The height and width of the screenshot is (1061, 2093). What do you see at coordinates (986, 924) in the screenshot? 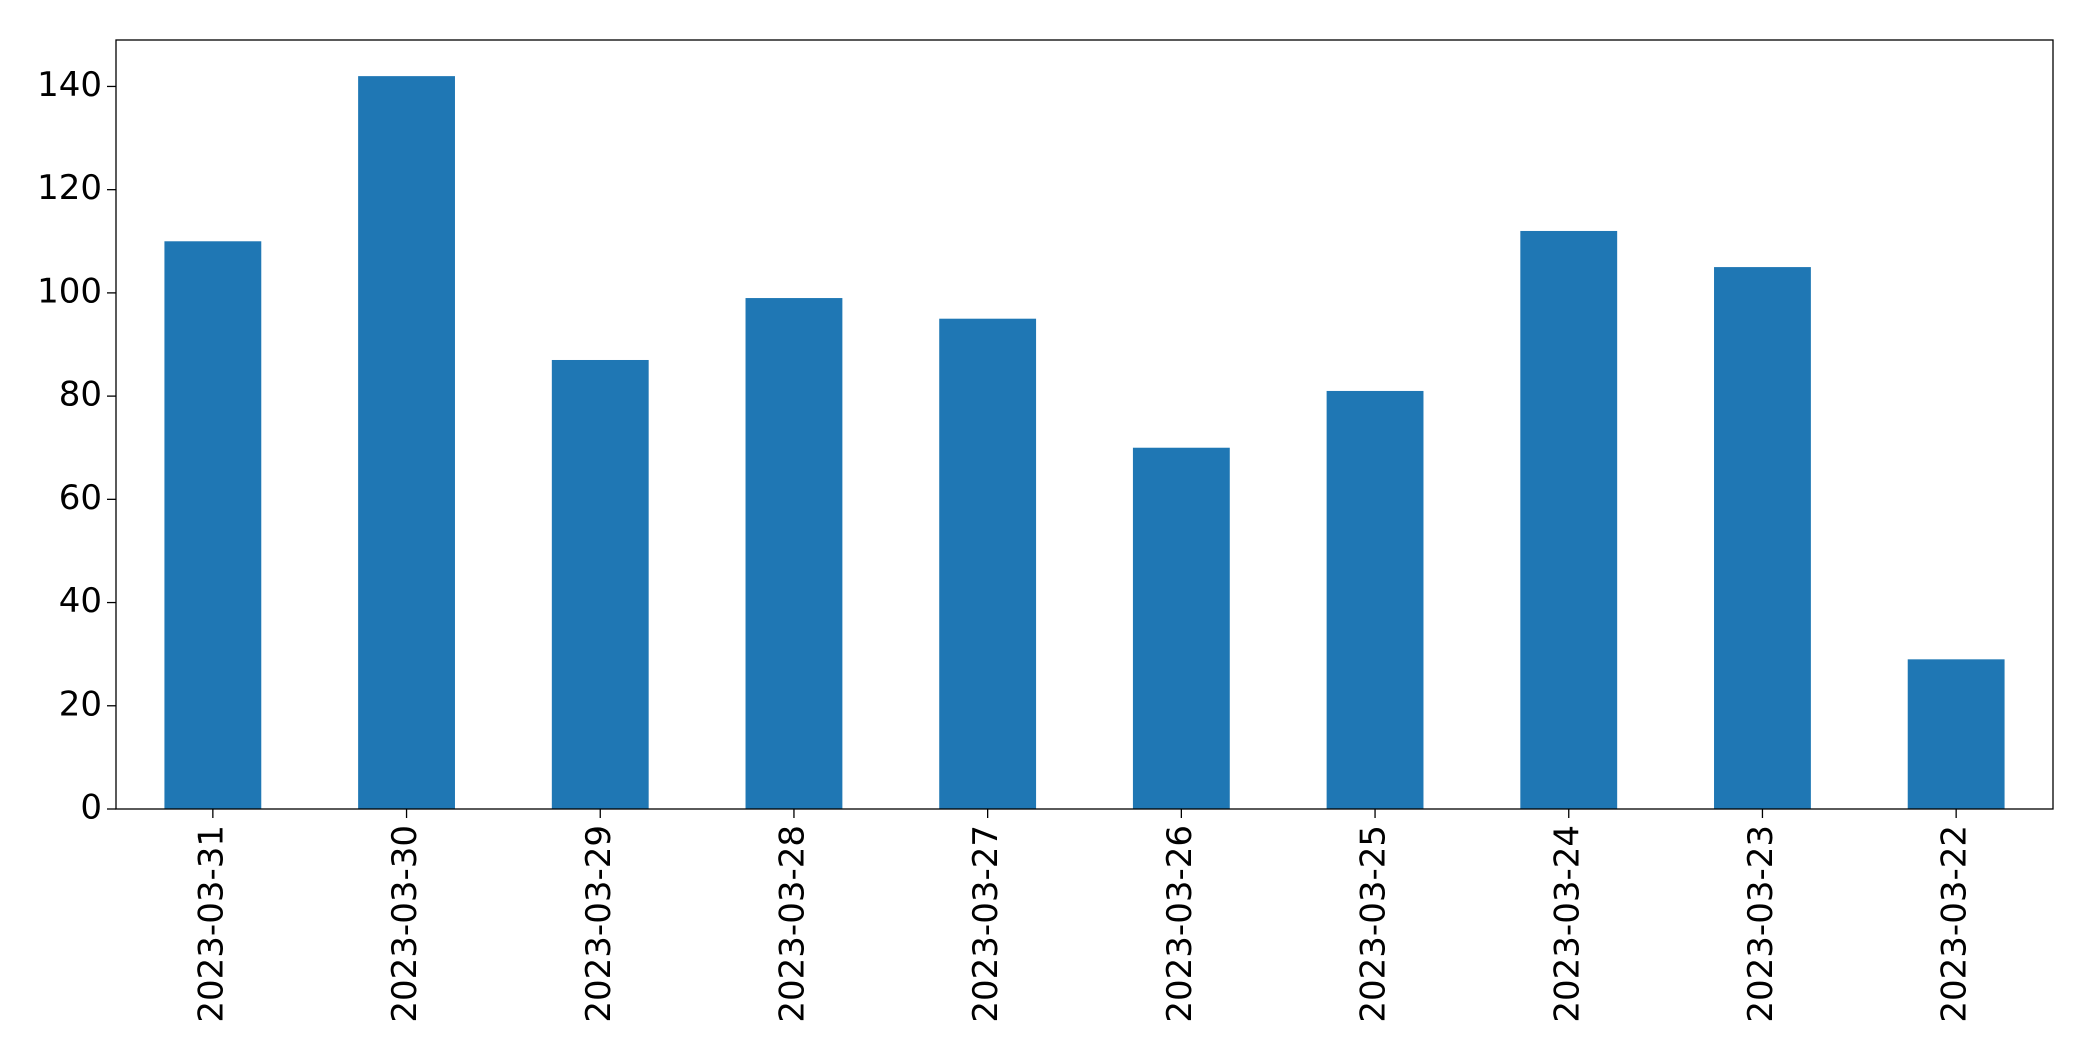
I see `x-tick-label: 2023-03-27` at bounding box center [986, 924].